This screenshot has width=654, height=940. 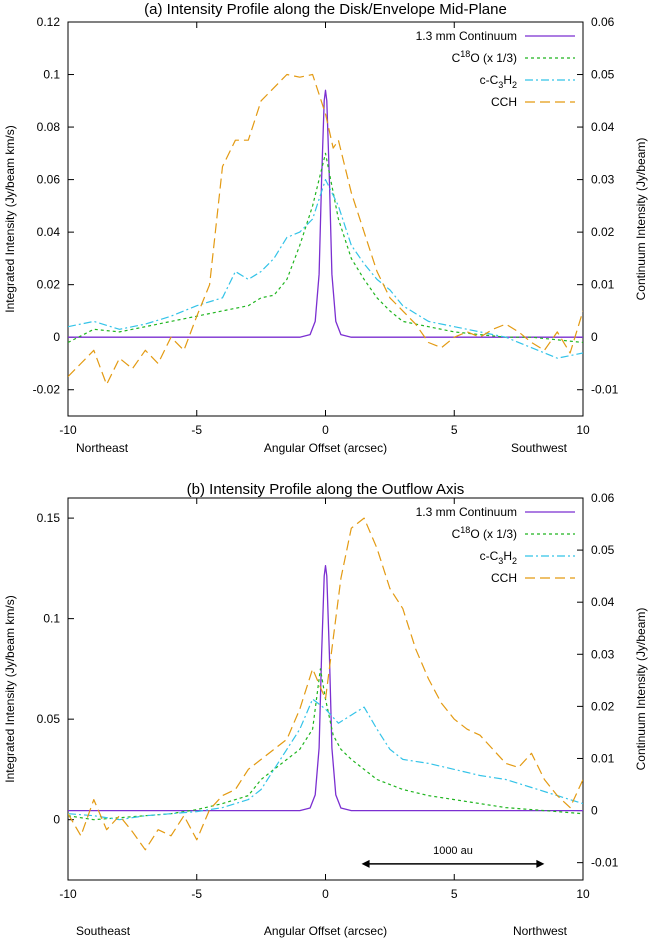 What do you see at coordinates (49, 719) in the screenshot?
I see `y-tick-label: 0.05` at bounding box center [49, 719].